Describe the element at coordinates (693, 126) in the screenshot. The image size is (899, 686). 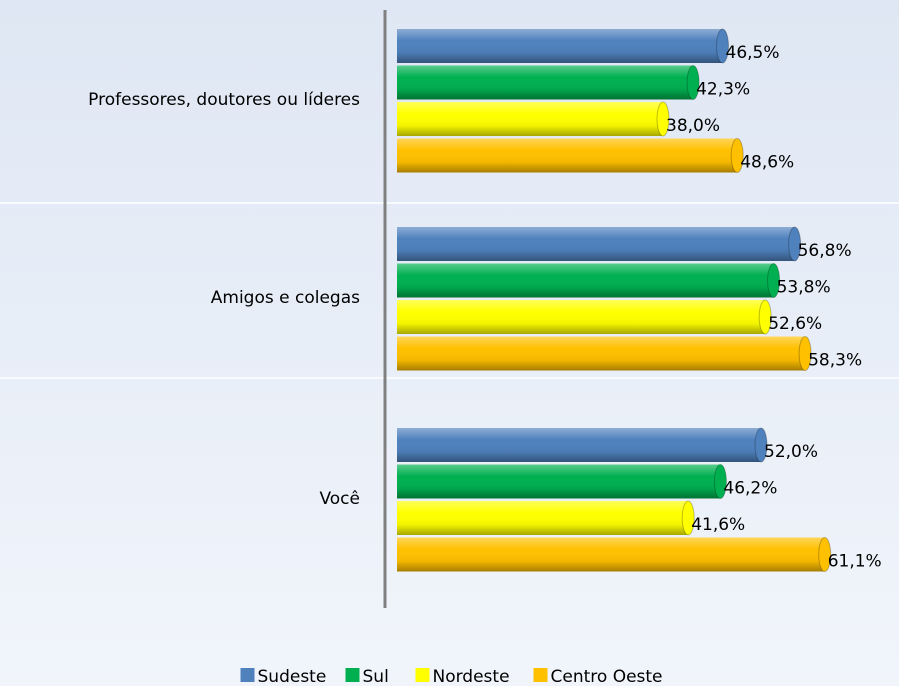
I see `value-label: 38,0%` at that location.